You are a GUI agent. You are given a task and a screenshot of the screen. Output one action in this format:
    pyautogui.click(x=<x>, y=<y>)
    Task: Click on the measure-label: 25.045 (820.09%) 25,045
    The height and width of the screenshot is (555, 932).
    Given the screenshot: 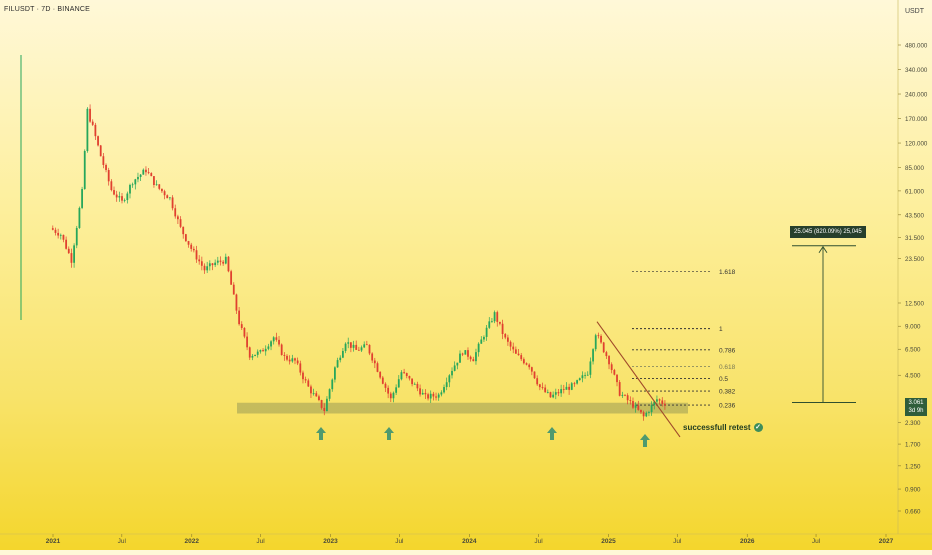 What is the action you would take?
    pyautogui.click(x=828, y=232)
    